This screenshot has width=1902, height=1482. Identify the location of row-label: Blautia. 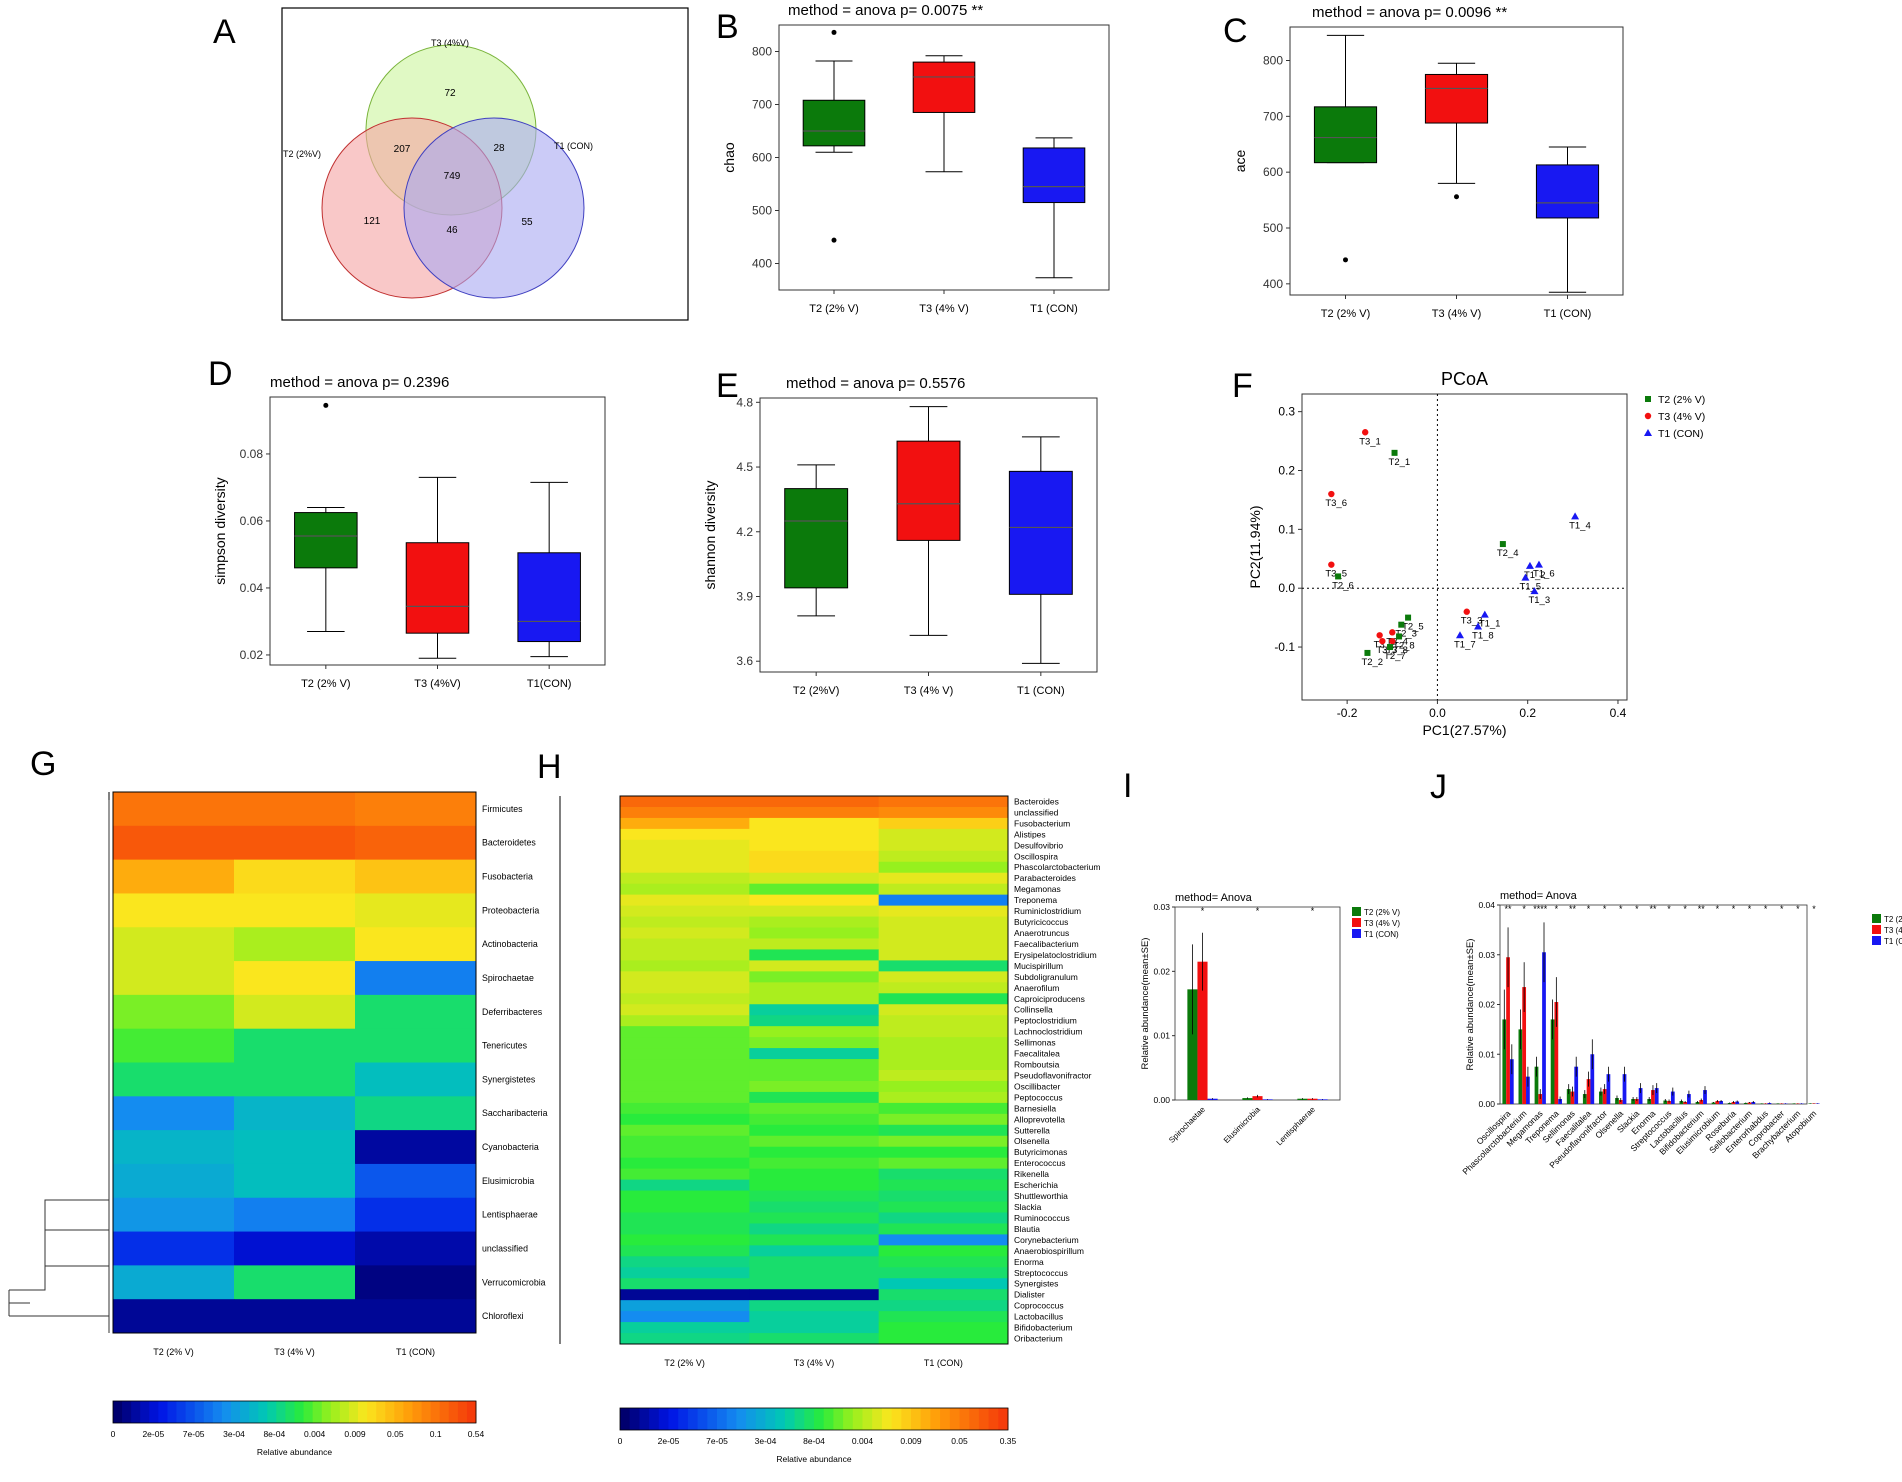
(1027, 1229).